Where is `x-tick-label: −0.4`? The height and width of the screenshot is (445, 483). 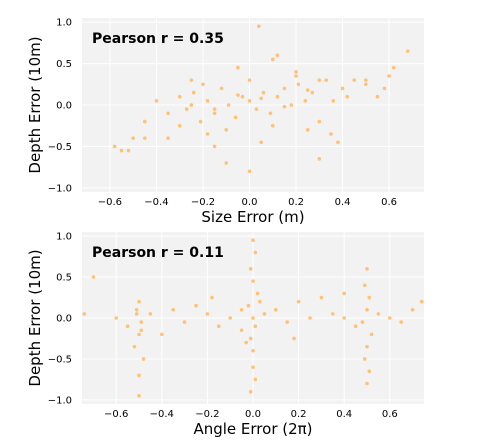 x-tick-label: −0.4 is located at coordinates (156, 202).